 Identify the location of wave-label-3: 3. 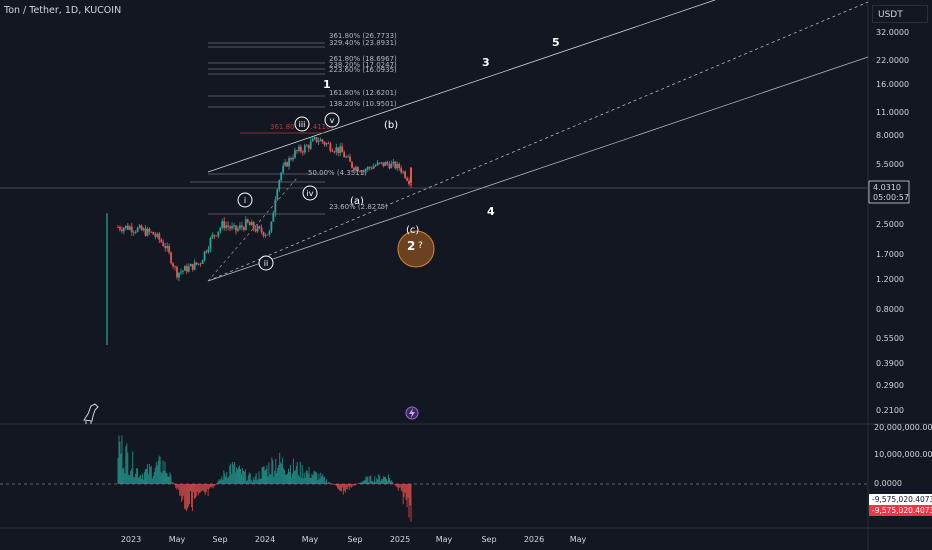
(486, 62).